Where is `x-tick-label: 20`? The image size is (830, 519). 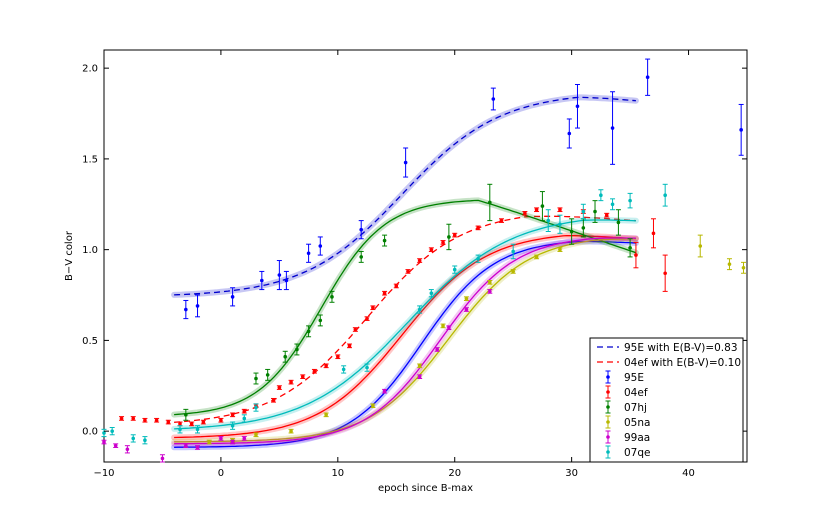
x-tick-label: 20 is located at coordinates (454, 473).